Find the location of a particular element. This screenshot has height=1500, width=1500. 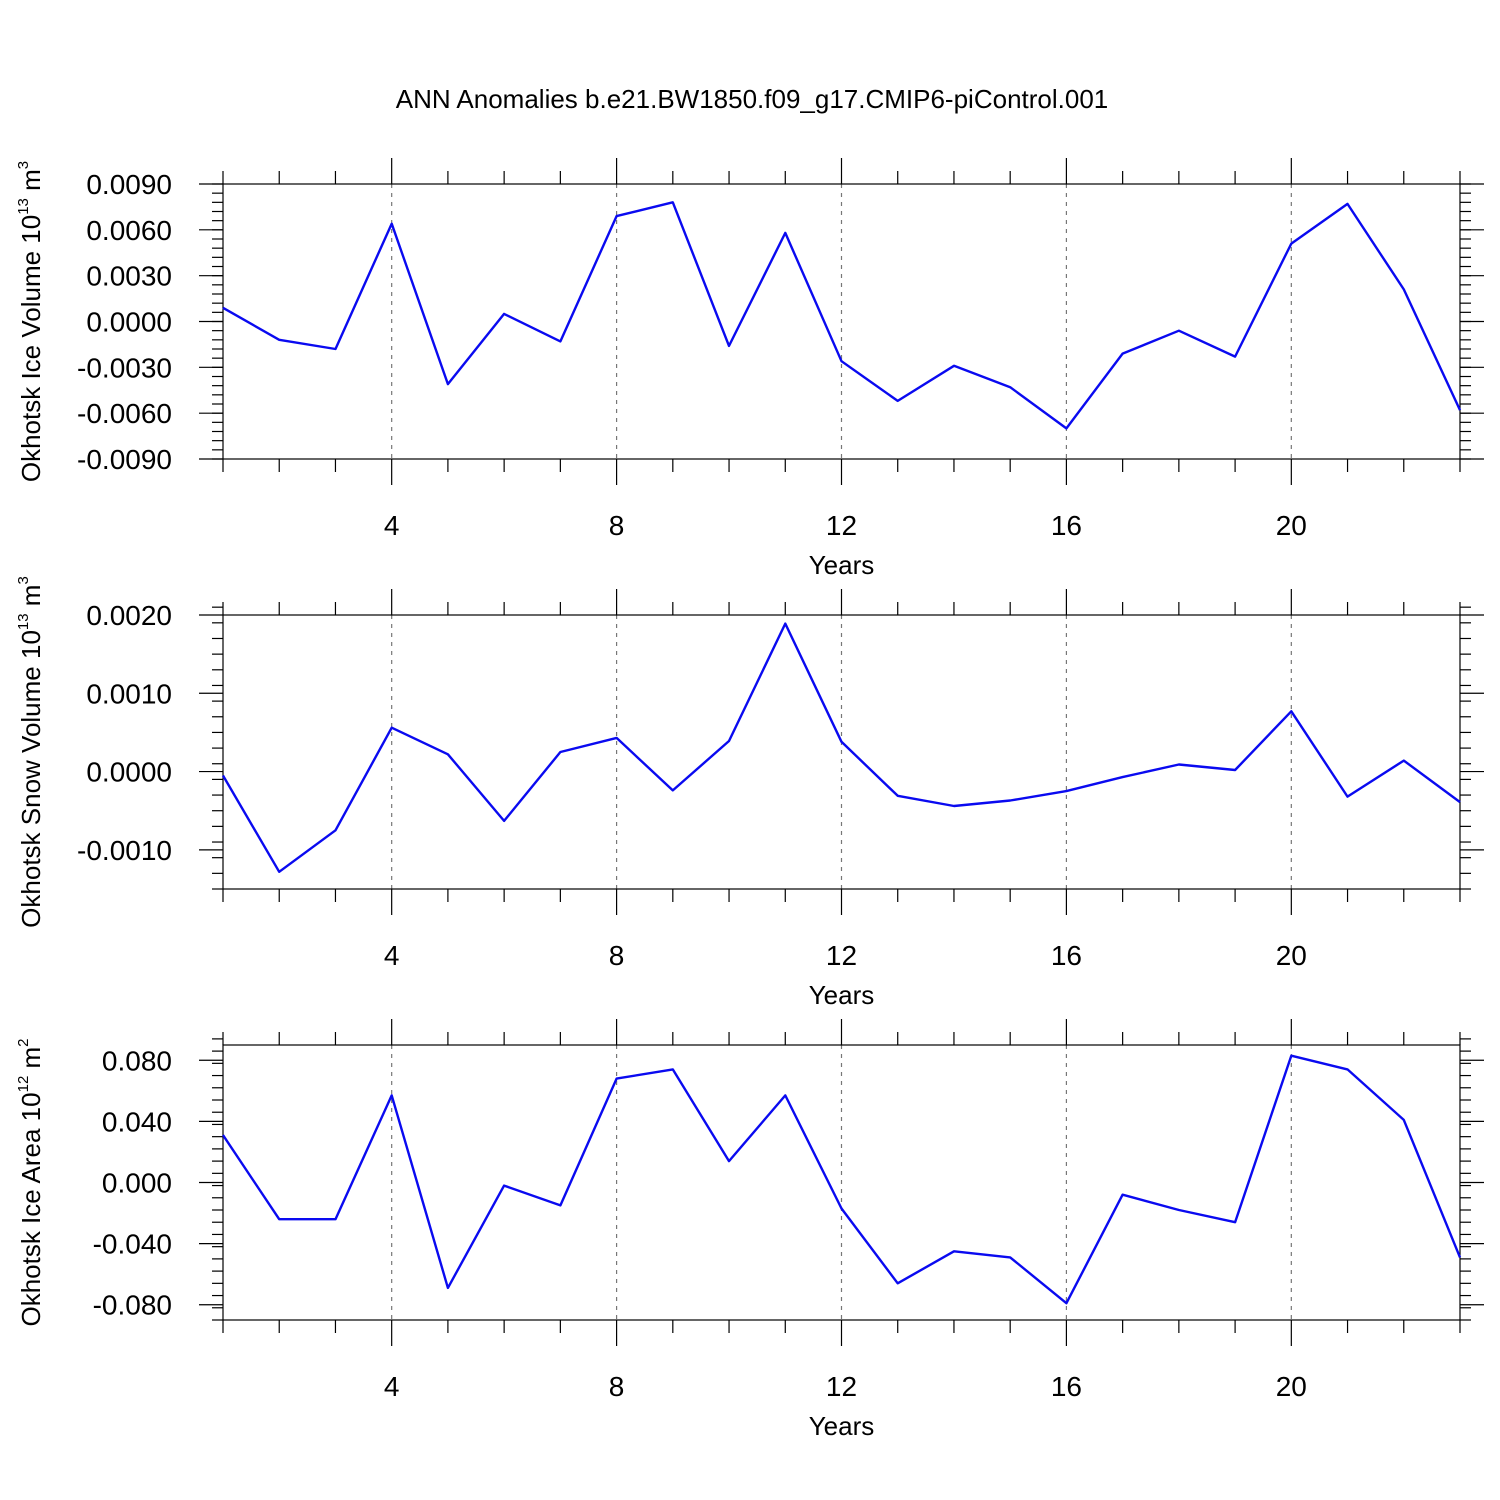

y-tick-label: 0.040 is located at coordinates (137, 1121).